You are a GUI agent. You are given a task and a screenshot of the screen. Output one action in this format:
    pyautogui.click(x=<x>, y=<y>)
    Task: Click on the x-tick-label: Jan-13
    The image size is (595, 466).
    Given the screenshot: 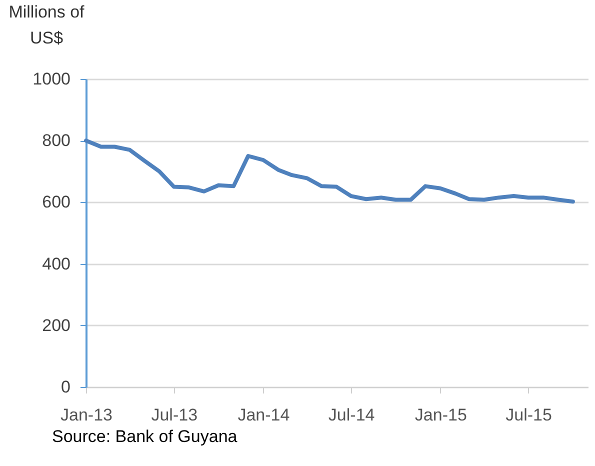 What is the action you would take?
    pyautogui.click(x=86, y=415)
    